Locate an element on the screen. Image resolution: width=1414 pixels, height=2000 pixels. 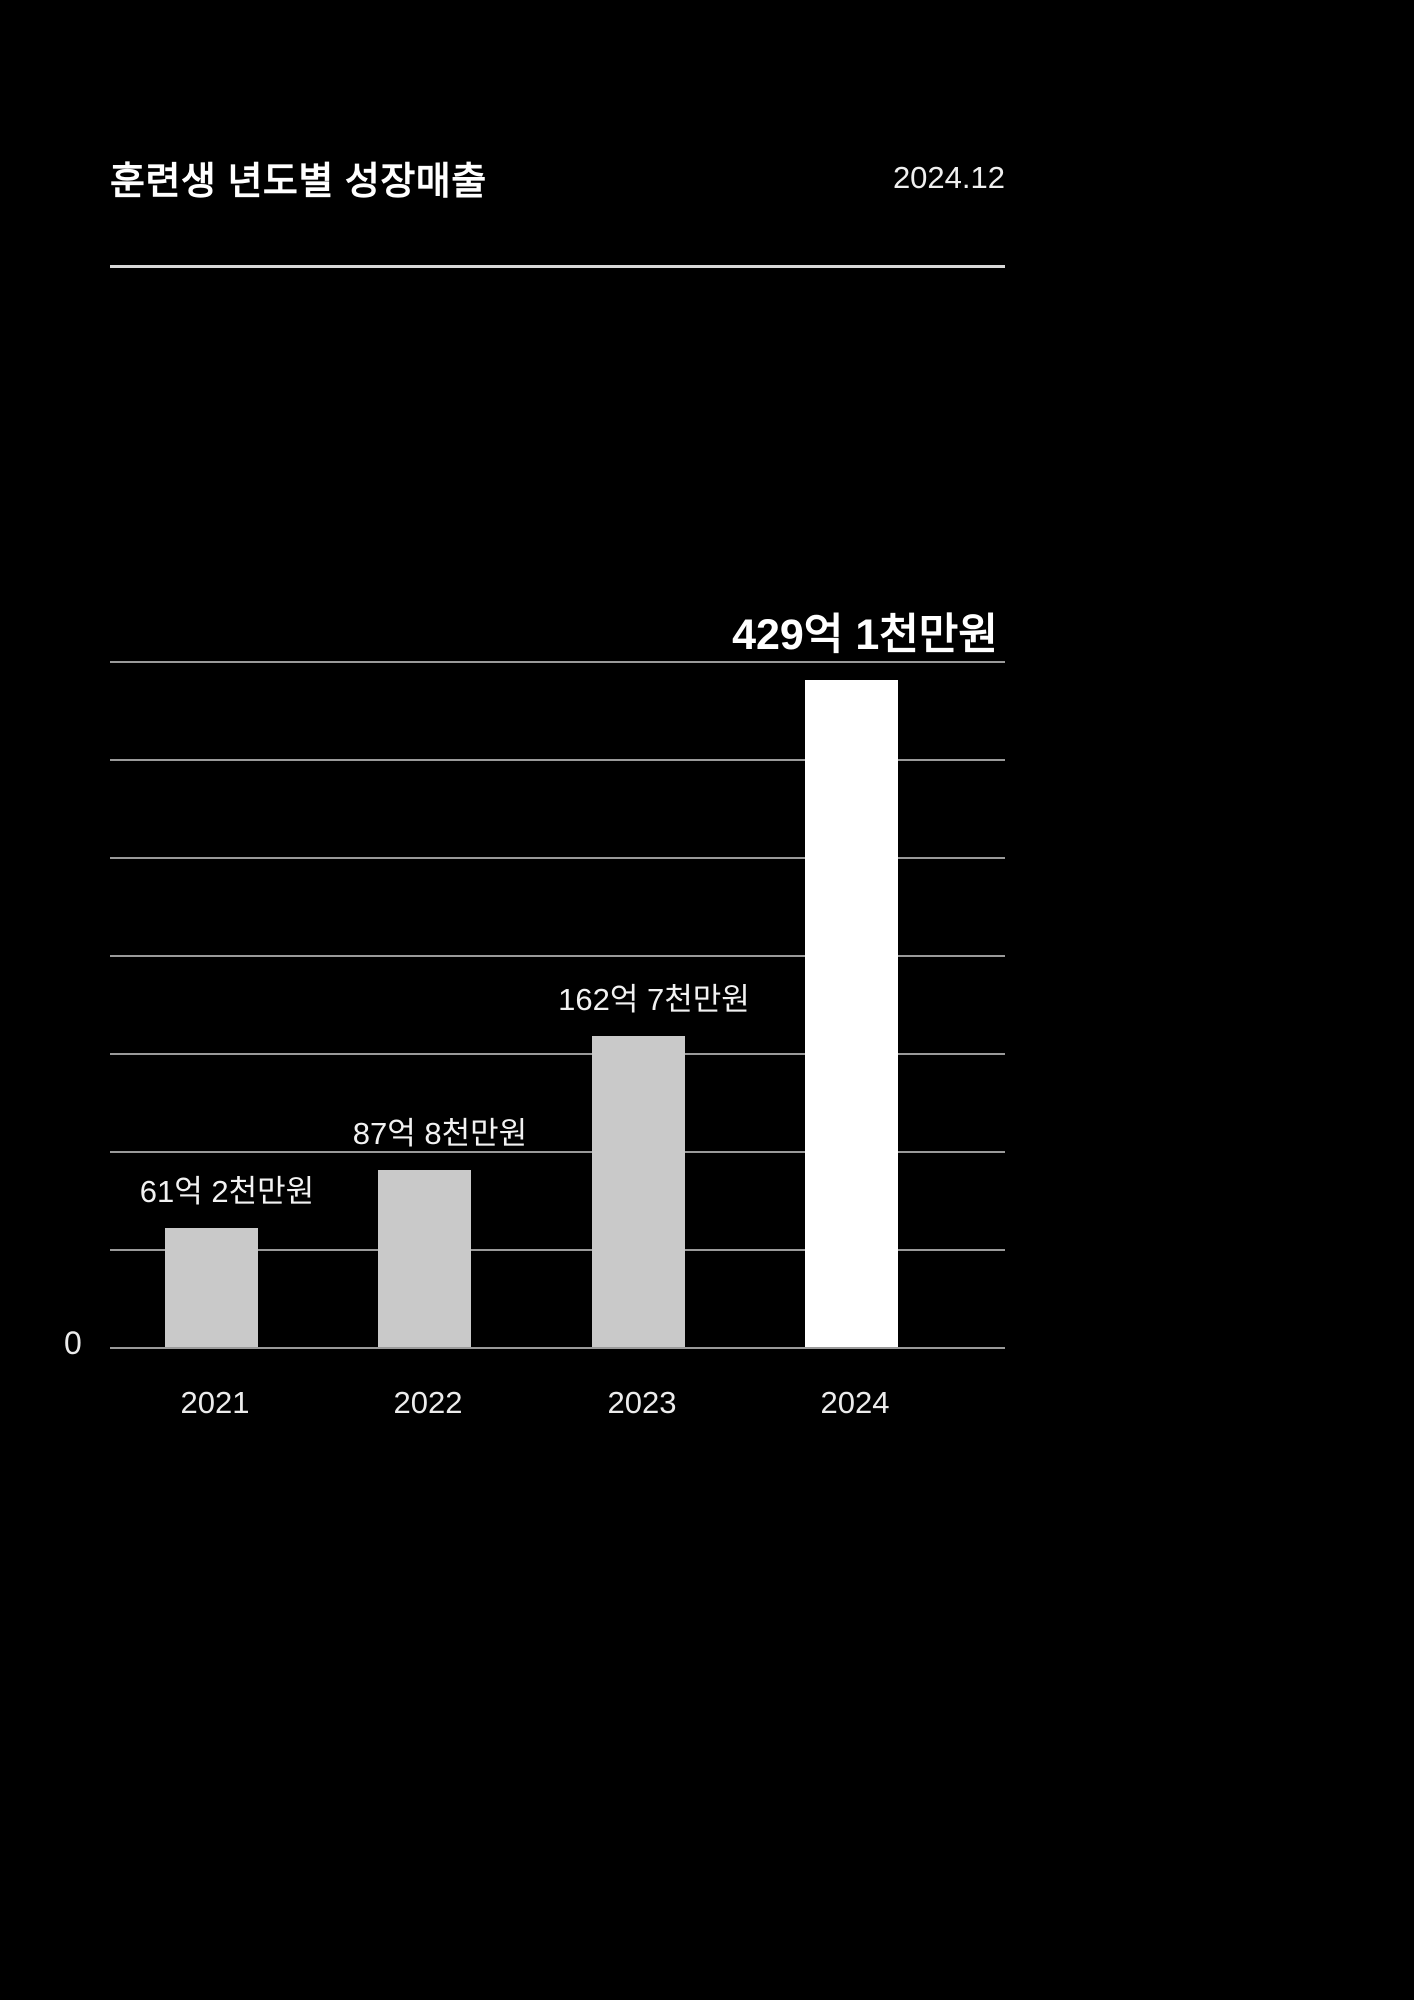
bar-2023 is located at coordinates (638, 1191).